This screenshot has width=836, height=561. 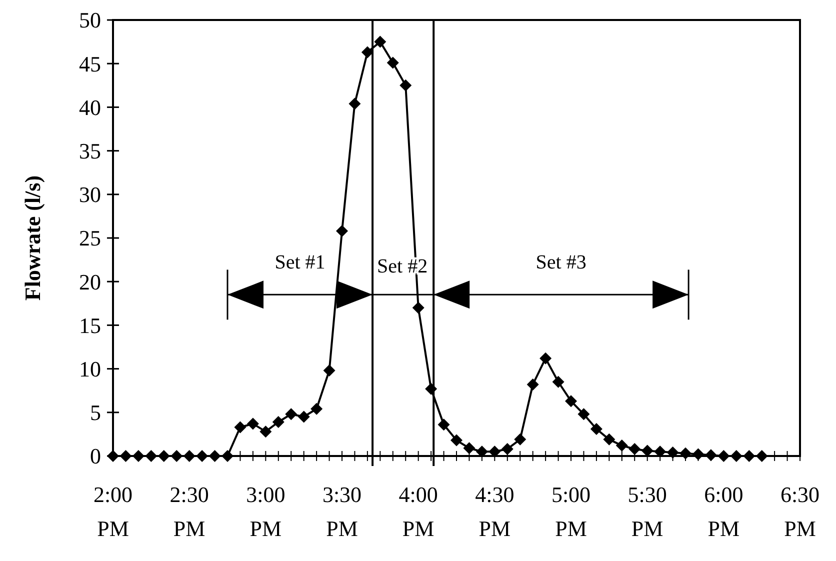 I want to click on x-tick-label: 5:30 PM, so click(x=647, y=511).